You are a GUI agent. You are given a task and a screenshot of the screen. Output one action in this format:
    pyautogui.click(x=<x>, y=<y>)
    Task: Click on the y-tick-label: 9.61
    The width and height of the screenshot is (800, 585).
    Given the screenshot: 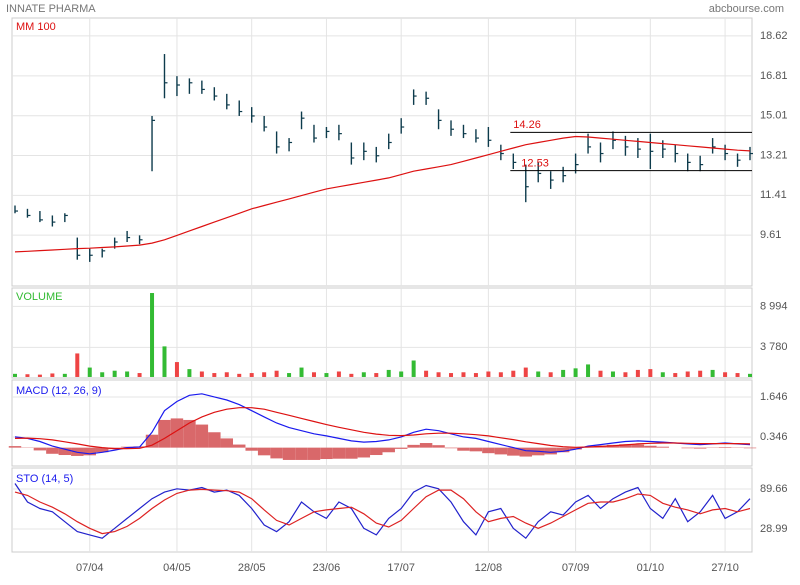 What is the action you would take?
    pyautogui.click(x=770, y=235)
    